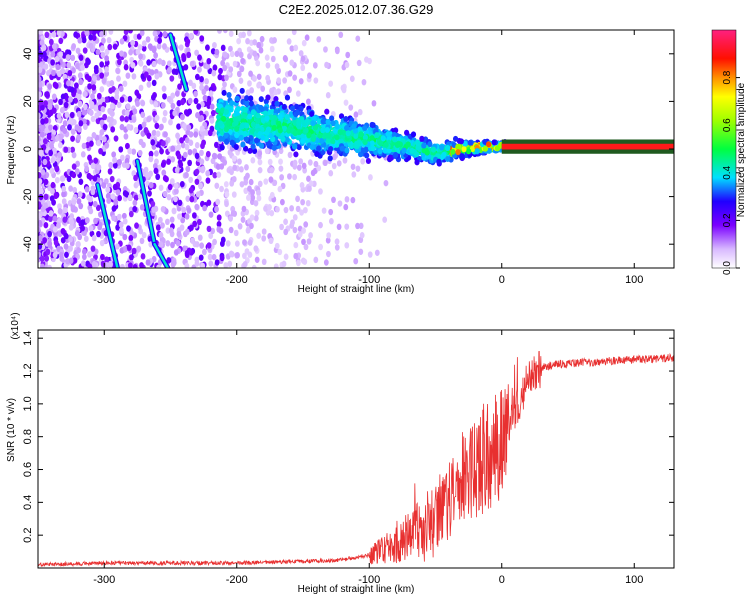 The width and height of the screenshot is (750, 600). Describe the element at coordinates (237, 280) in the screenshot. I see `spectrogram-x-tick-label: -200` at that location.